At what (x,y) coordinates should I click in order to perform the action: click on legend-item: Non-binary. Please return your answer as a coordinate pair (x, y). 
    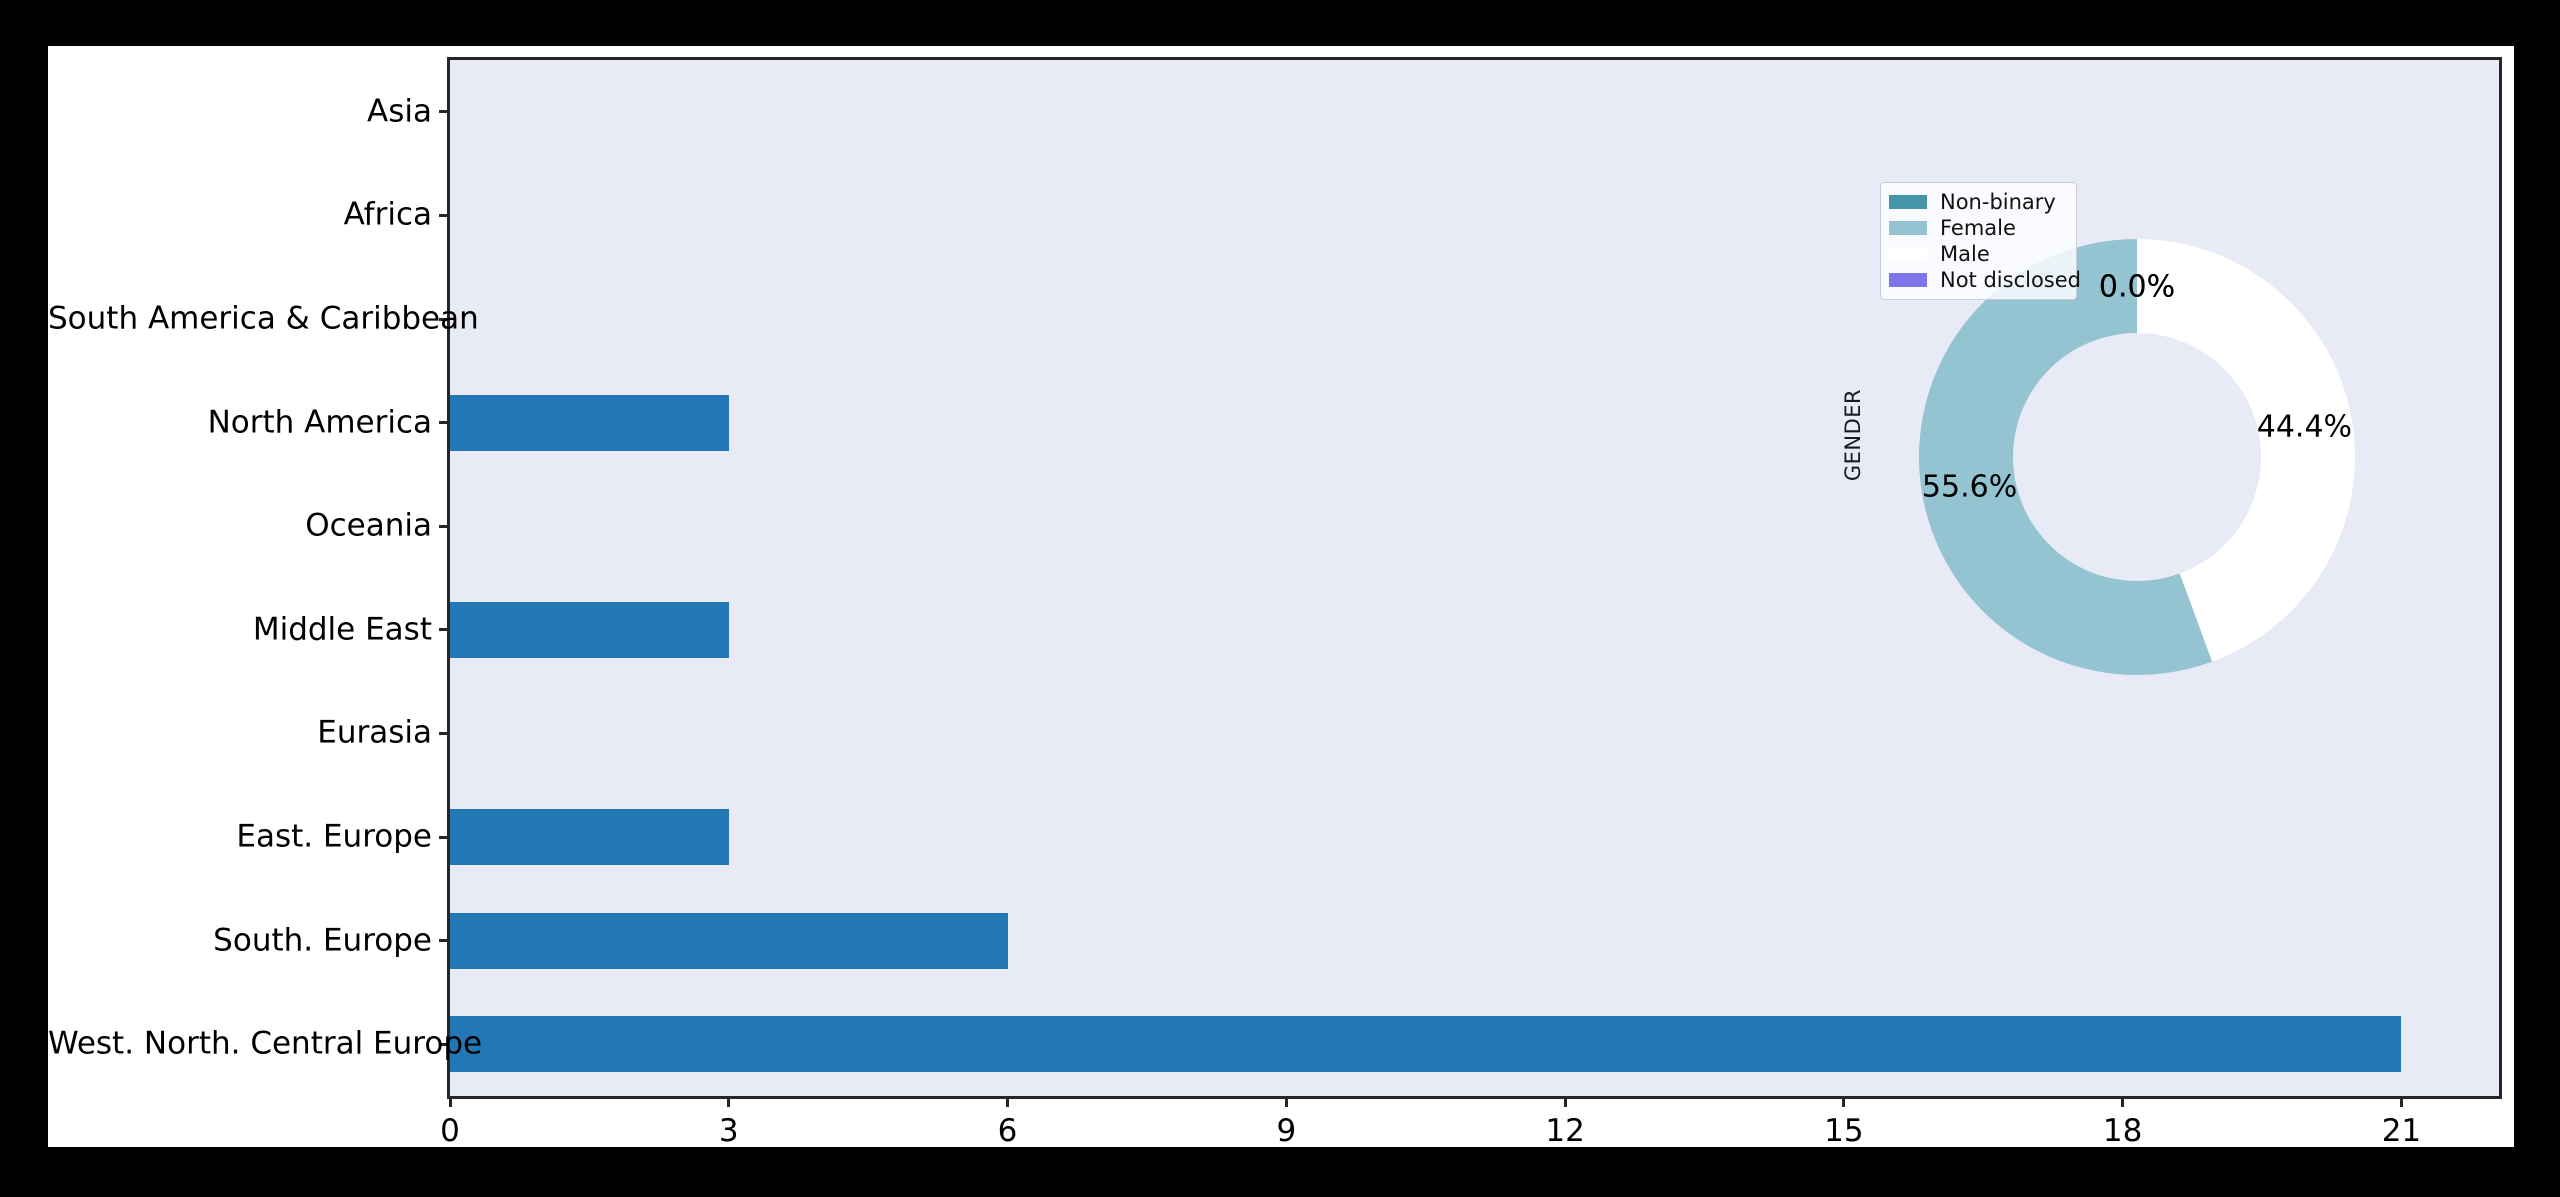
    Looking at the image, I should click on (1980, 202).